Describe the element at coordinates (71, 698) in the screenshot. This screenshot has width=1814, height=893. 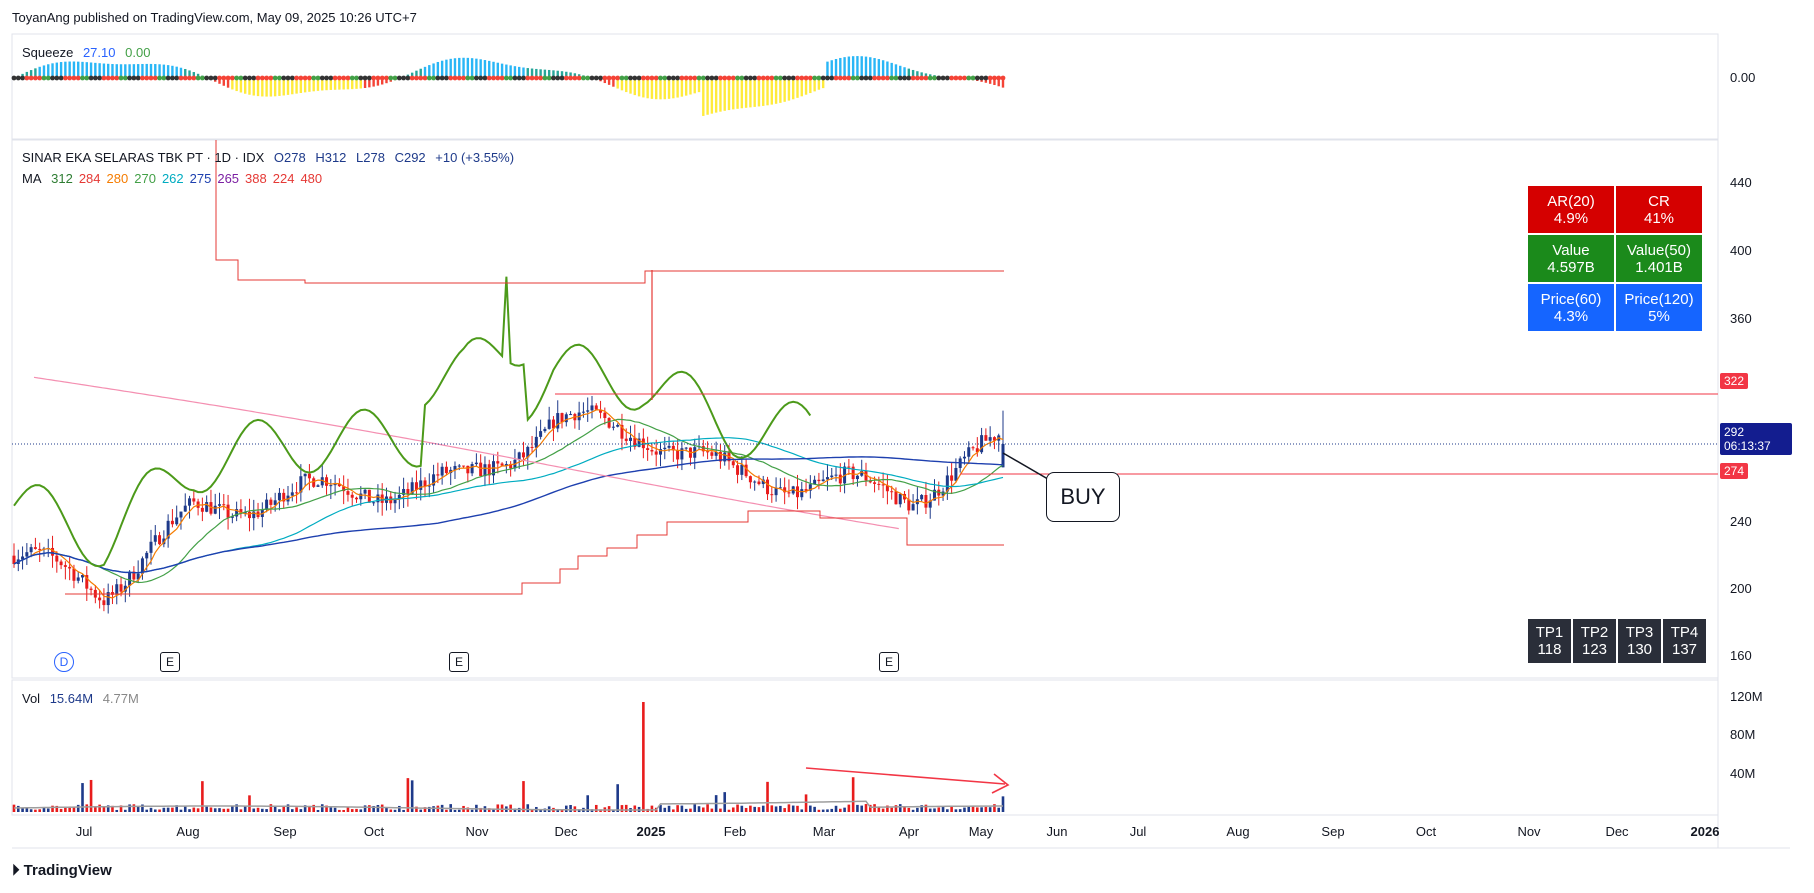
I see `volume-value-1: 15.64M` at that location.